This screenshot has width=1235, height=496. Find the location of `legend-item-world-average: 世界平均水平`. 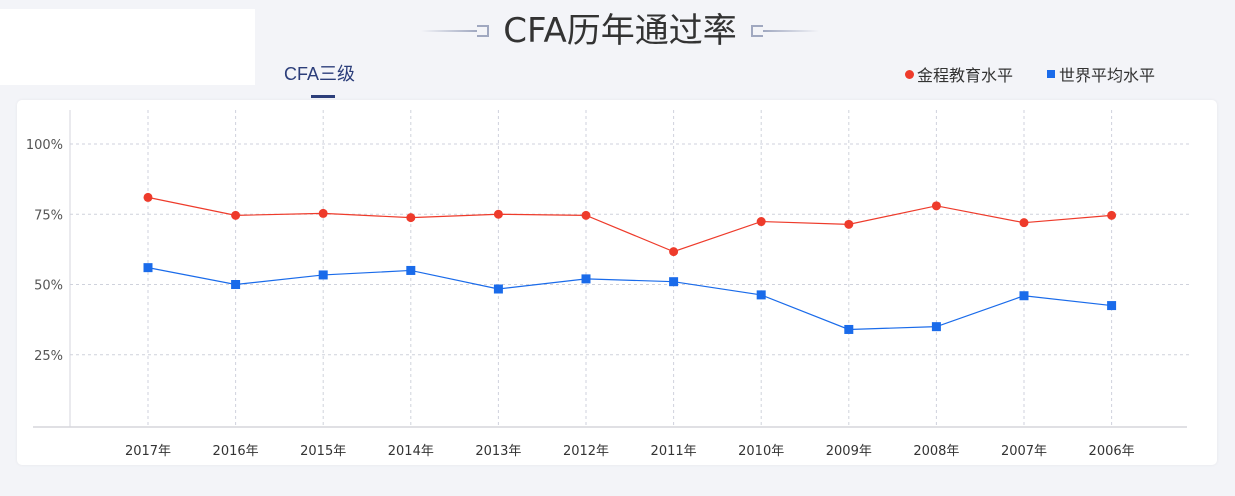

legend-item-world-average: 世界平均水平 is located at coordinates (1101, 74).